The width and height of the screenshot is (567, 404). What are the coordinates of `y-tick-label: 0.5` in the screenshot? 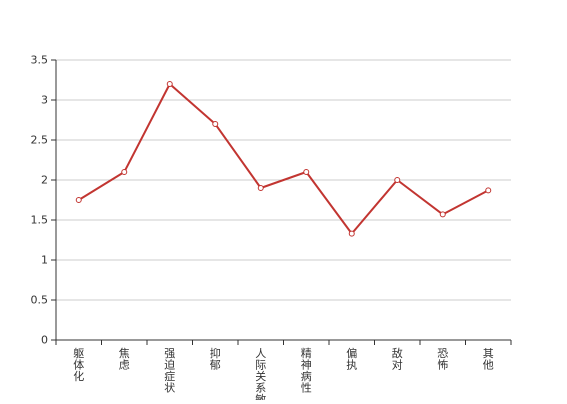 It's located at (40, 300).